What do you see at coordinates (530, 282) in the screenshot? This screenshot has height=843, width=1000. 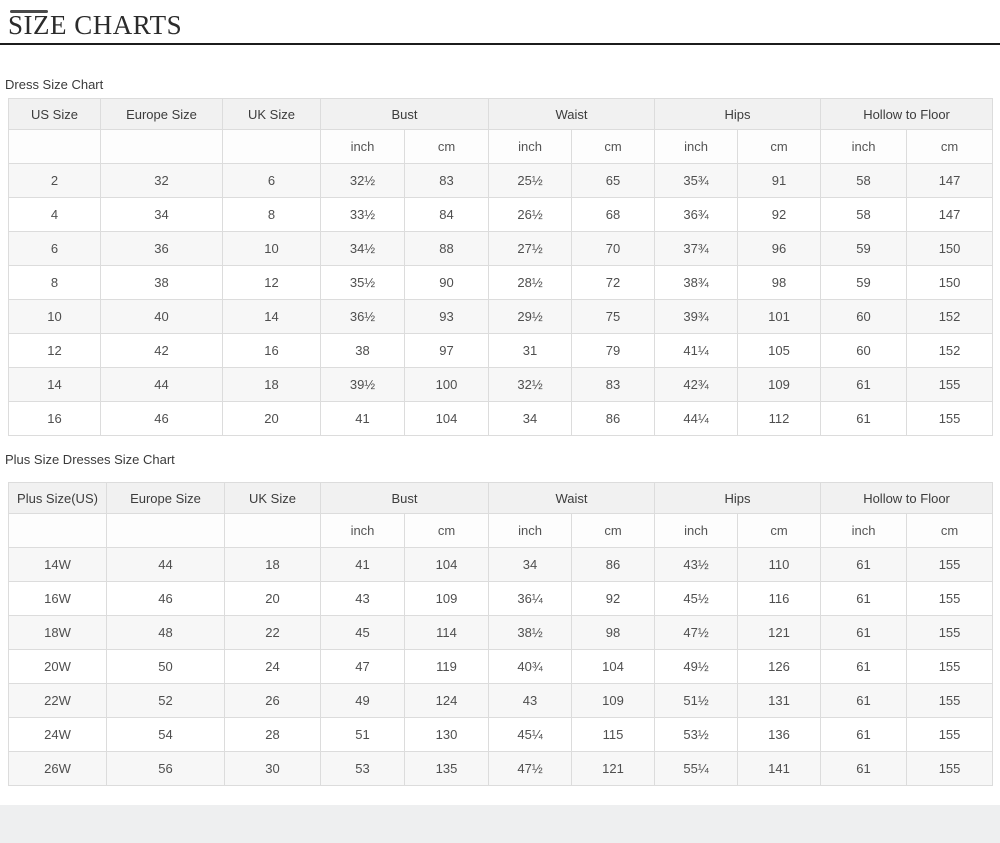 I see `table-cell: 28½` at bounding box center [530, 282].